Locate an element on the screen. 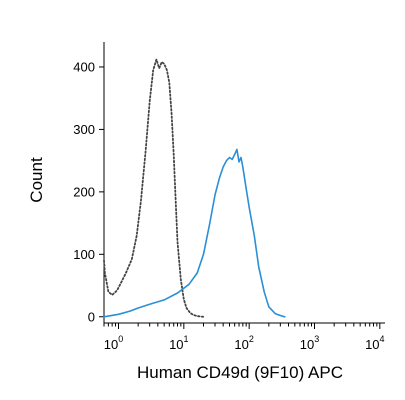 This screenshot has height=400, width=405. y-tick-label: 300 is located at coordinates (84, 129).